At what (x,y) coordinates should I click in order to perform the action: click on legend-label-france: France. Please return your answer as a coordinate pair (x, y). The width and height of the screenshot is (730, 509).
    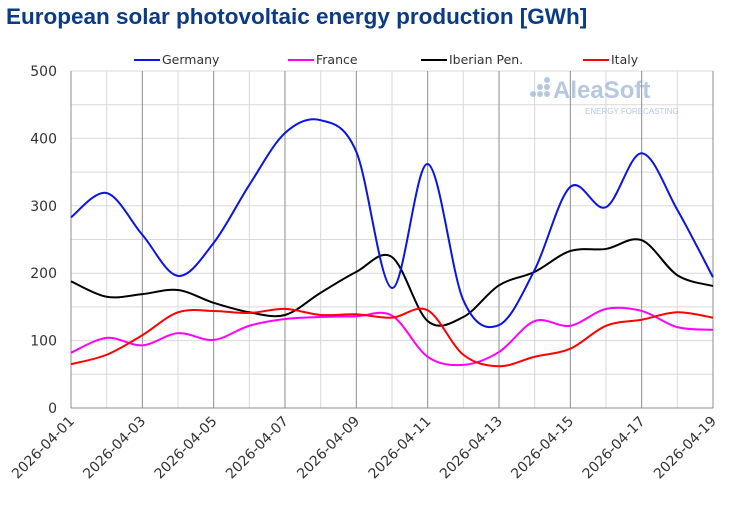
    Looking at the image, I should click on (337, 59).